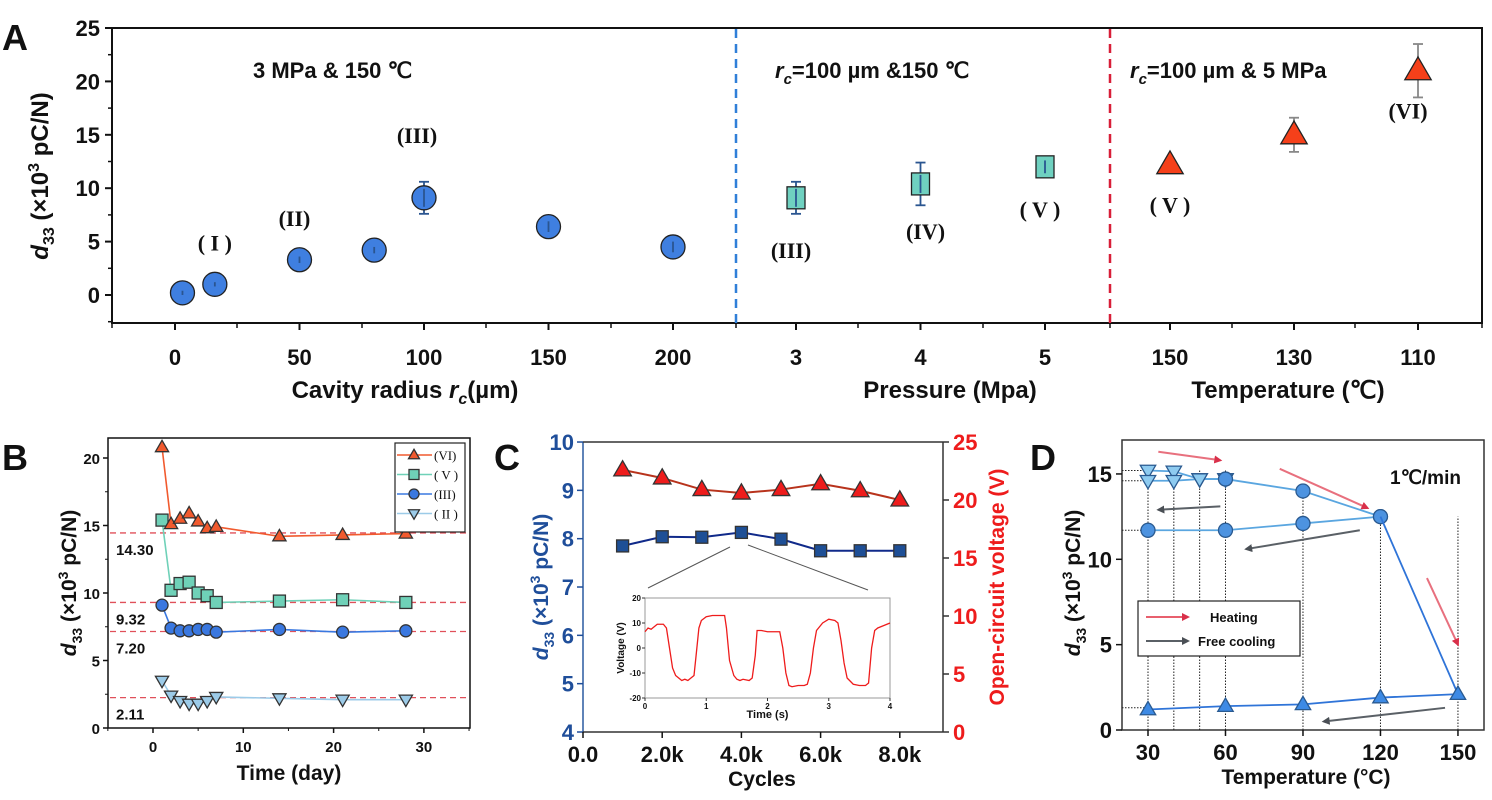  Describe the element at coordinates (542, 587) in the screenshot. I see `panel-c-left-axis-label: d33 (×103 pC/N)` at that location.